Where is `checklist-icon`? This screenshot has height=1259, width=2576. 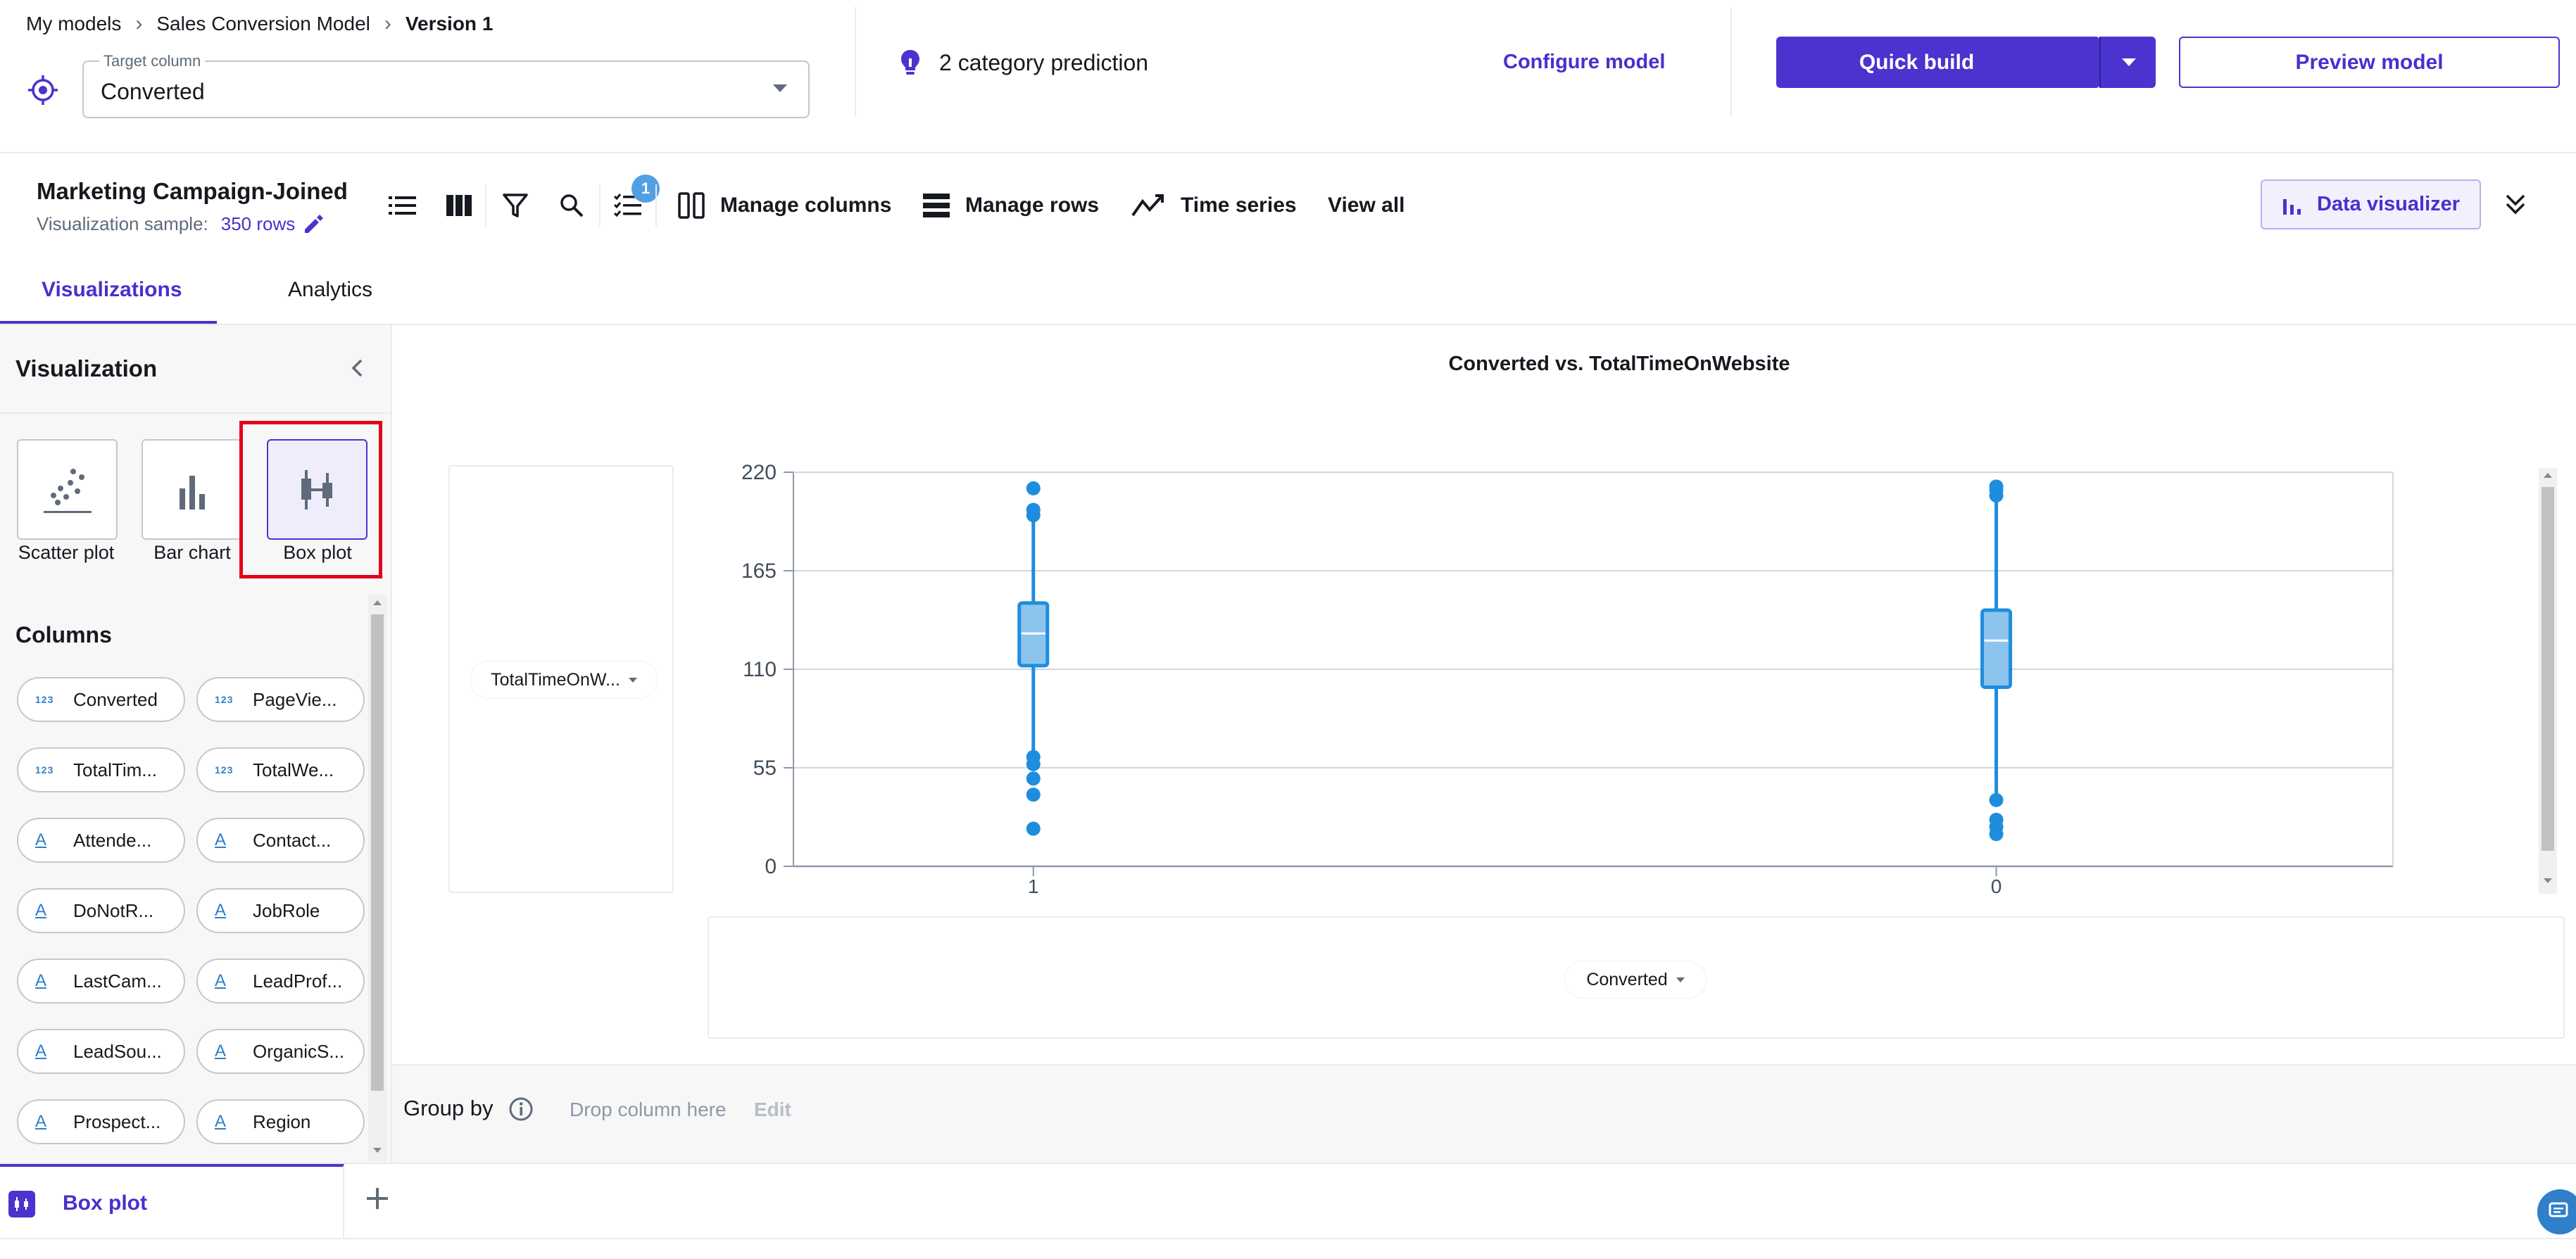
checklist-icon is located at coordinates (628, 205).